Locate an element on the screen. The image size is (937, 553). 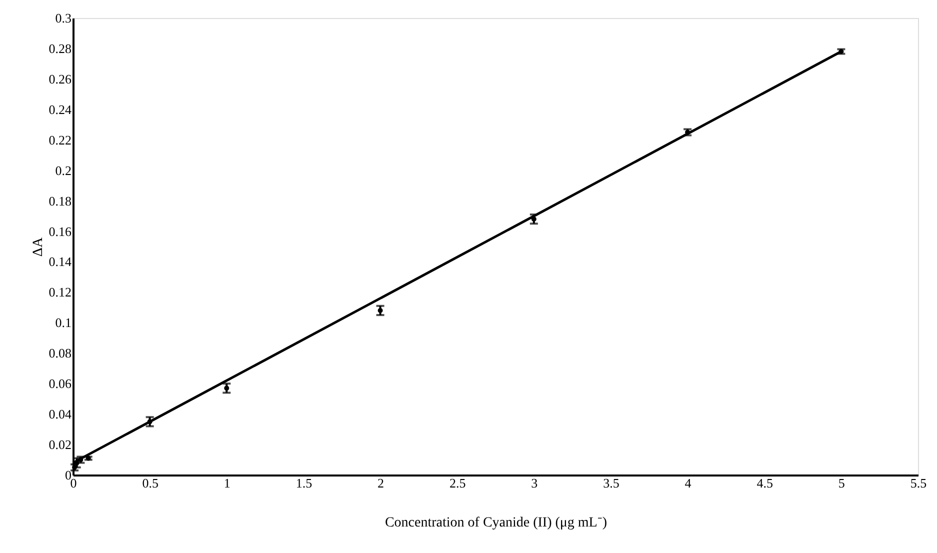
y-tick-label: 0.18 is located at coordinates (60, 200).